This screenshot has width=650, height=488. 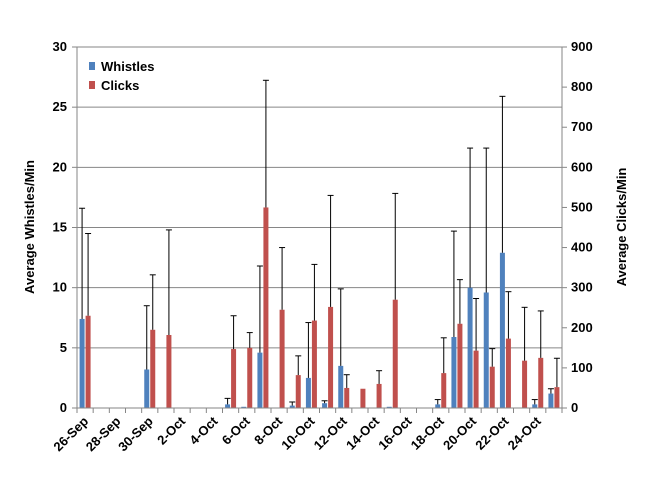 I want to click on left-axis-ticks: 0 5 10 15 20 25 30, so click(x=65, y=227).